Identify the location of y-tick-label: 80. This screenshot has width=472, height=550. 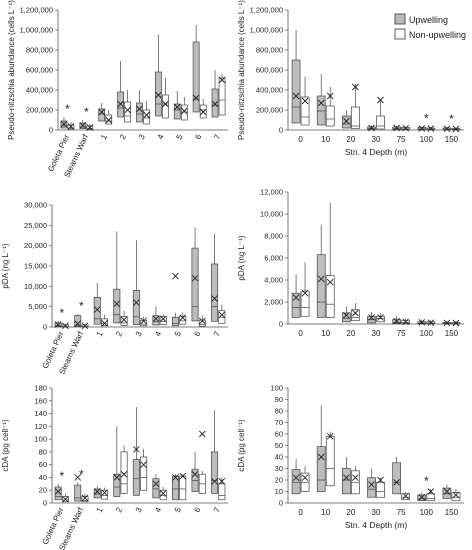
(279, 411).